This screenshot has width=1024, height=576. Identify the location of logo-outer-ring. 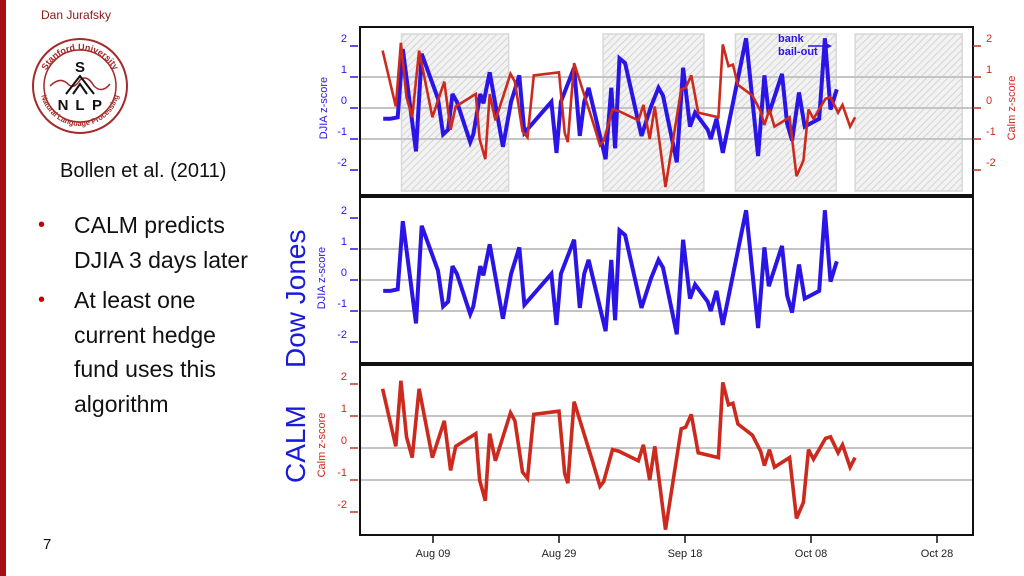
(80, 86).